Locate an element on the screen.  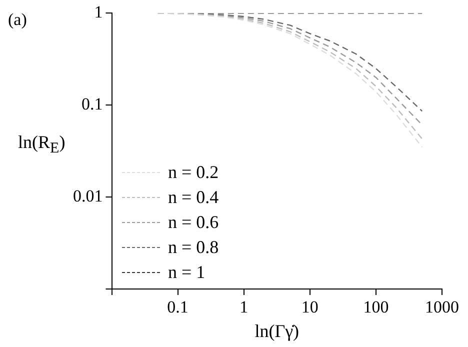
y-tick-label: 1 is located at coordinates (98, 12).